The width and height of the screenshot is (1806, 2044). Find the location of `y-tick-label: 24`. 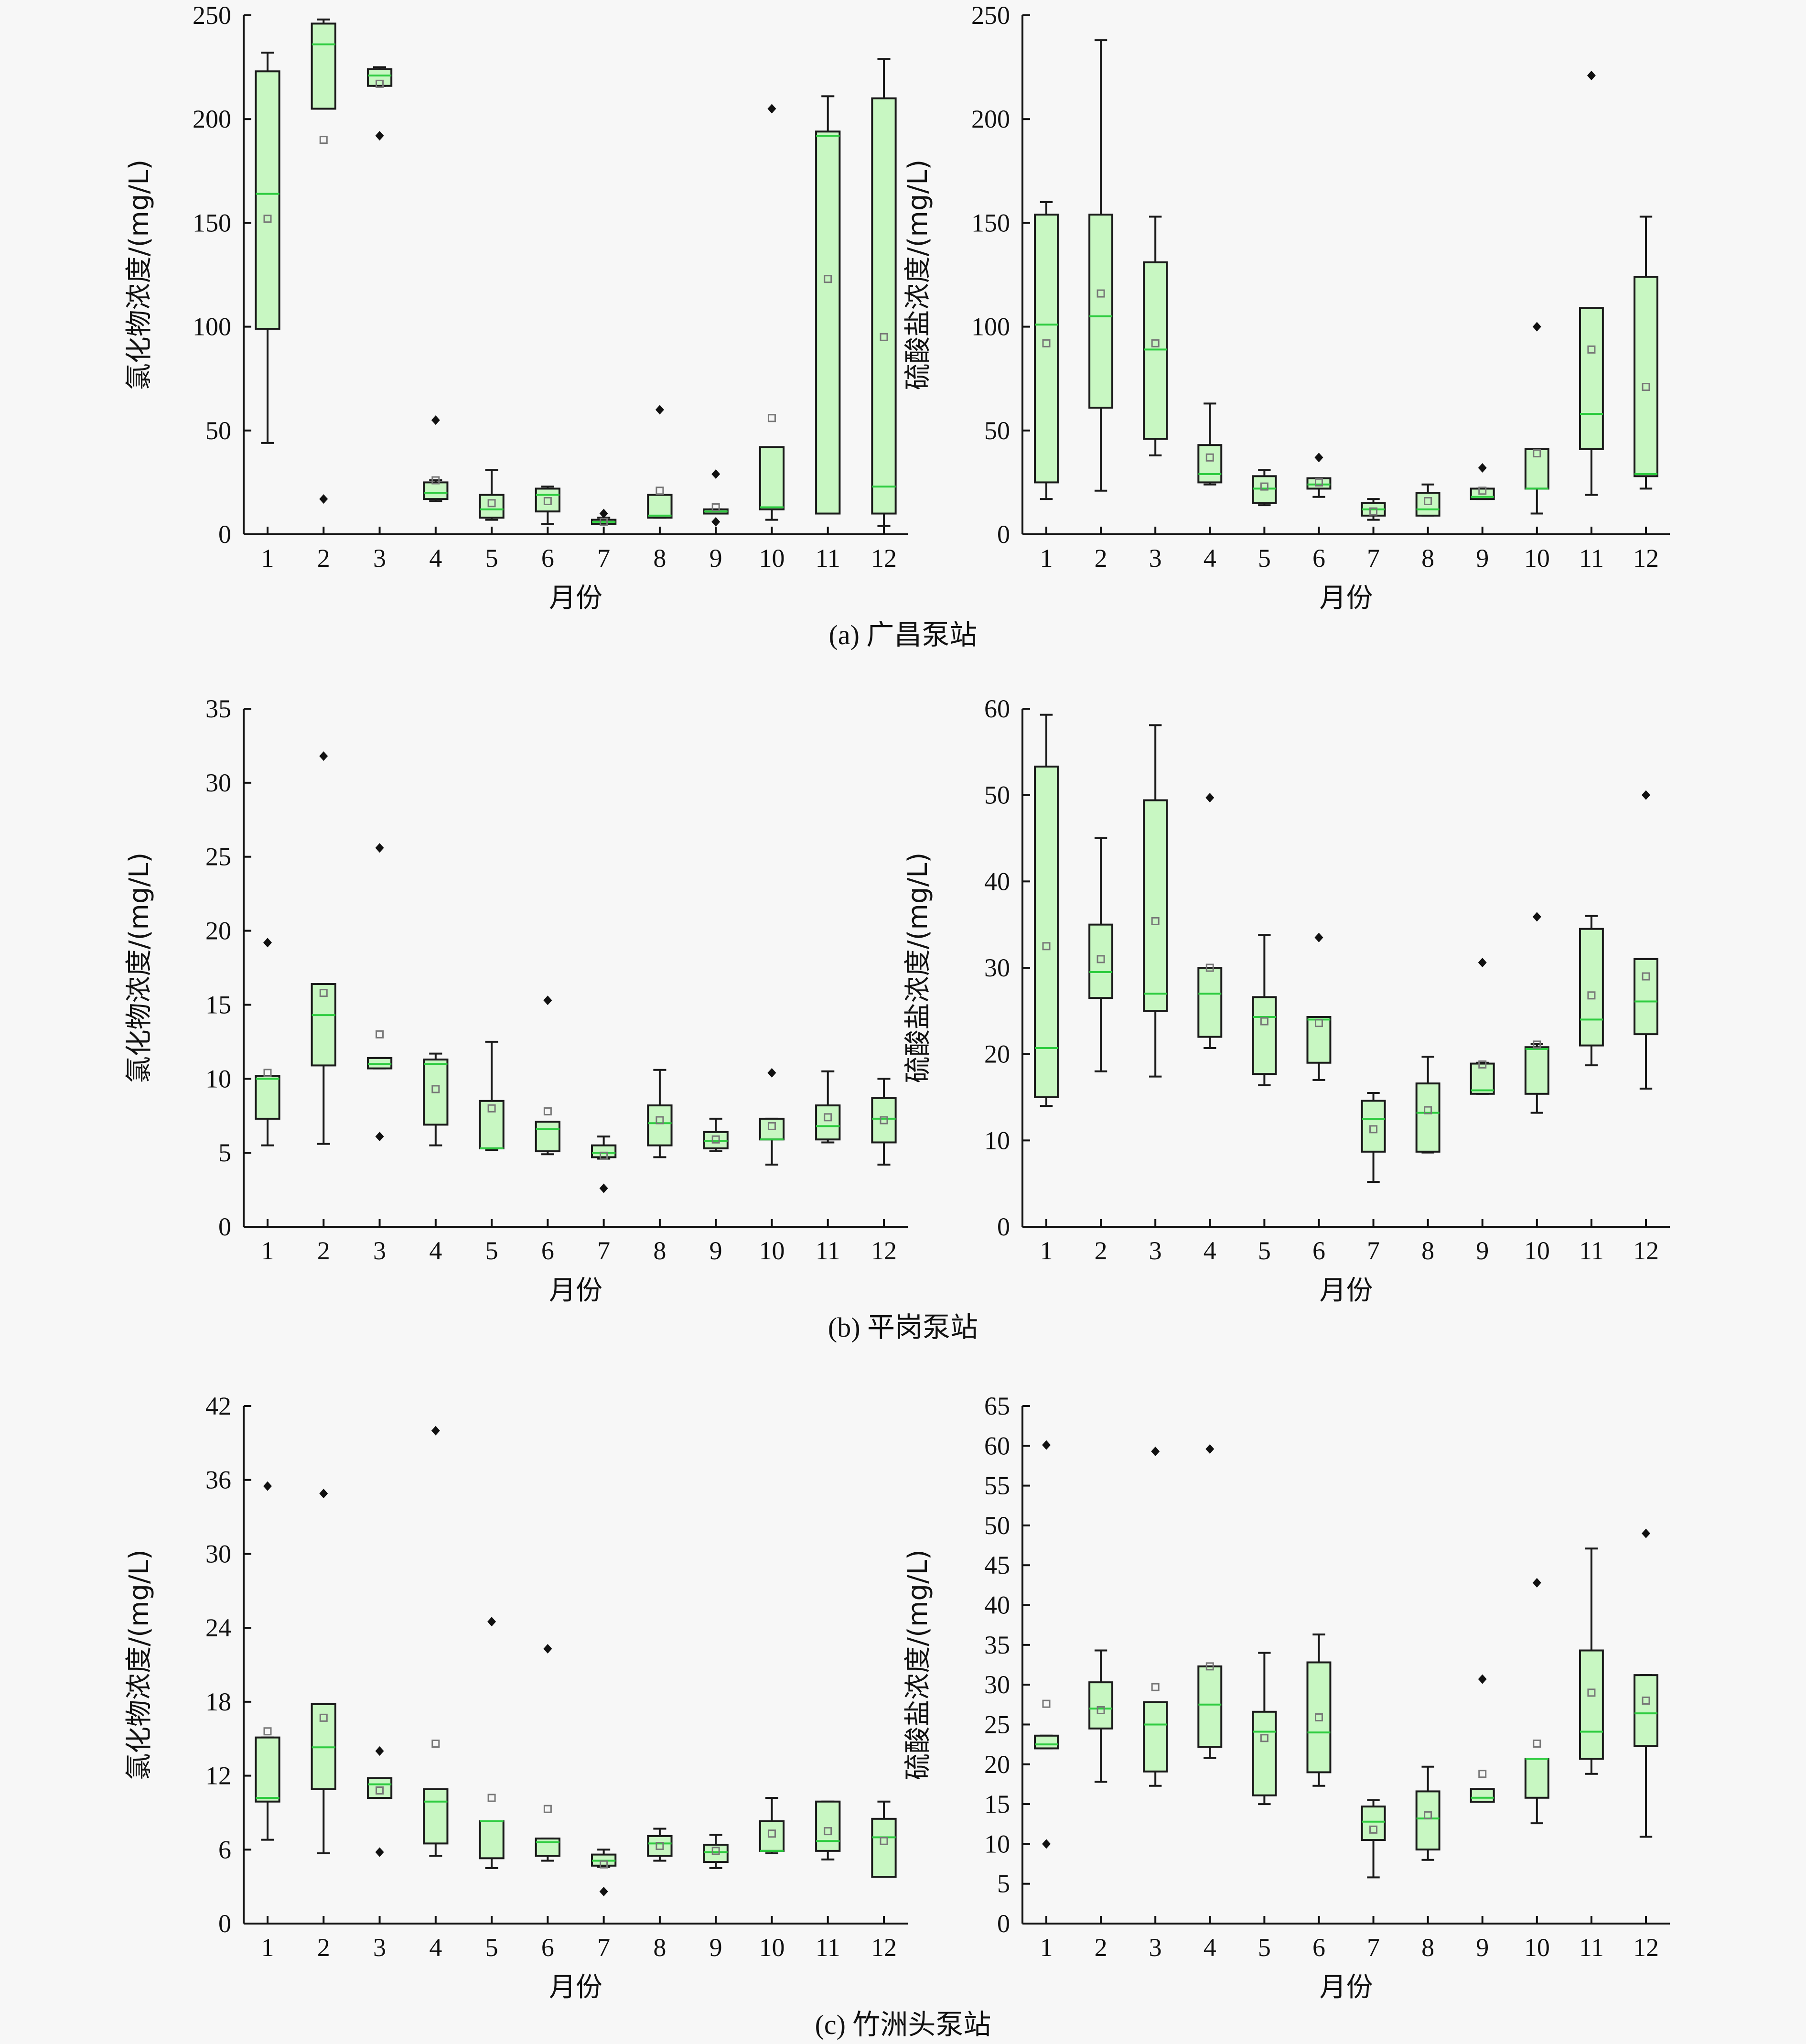

y-tick-label: 24 is located at coordinates (218, 1627).